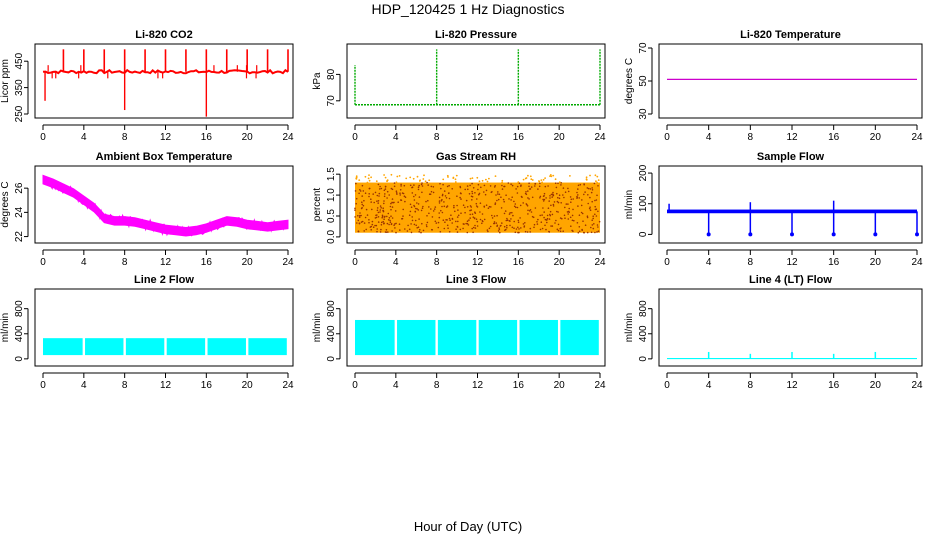  Describe the element at coordinates (331, 195) in the screenshot. I see `y-tick-label: 1.0` at that location.